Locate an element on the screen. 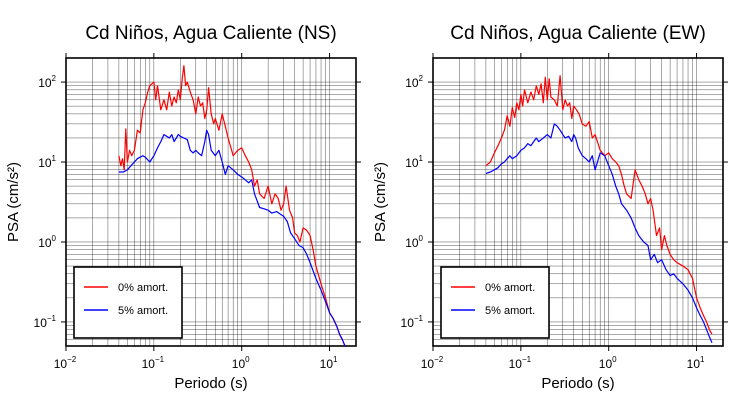 The image size is (730, 400). chart-title: Cd Niños, Agua Caliente (EW) is located at coordinates (578, 33).